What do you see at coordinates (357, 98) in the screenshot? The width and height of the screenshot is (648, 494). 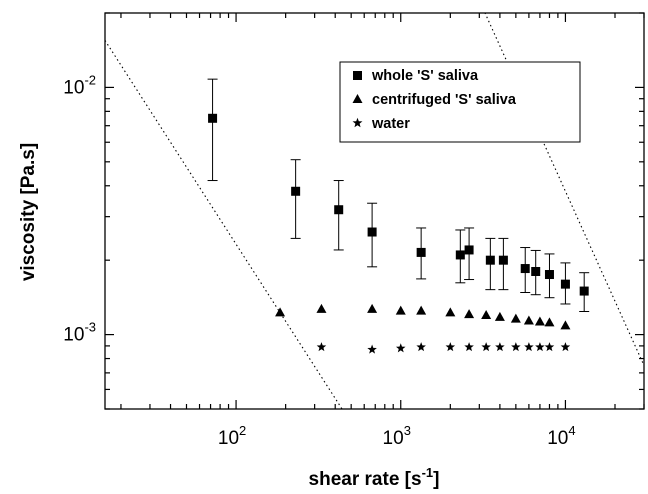 I see `legend-triangle-marker` at bounding box center [357, 98].